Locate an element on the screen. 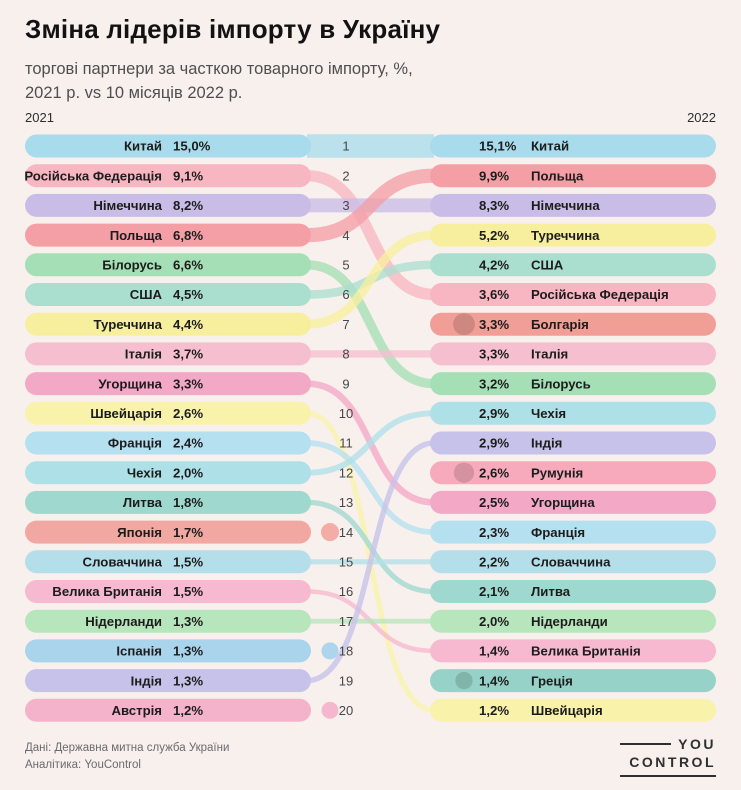  share-label-right: 8,3% is located at coordinates (494, 205).